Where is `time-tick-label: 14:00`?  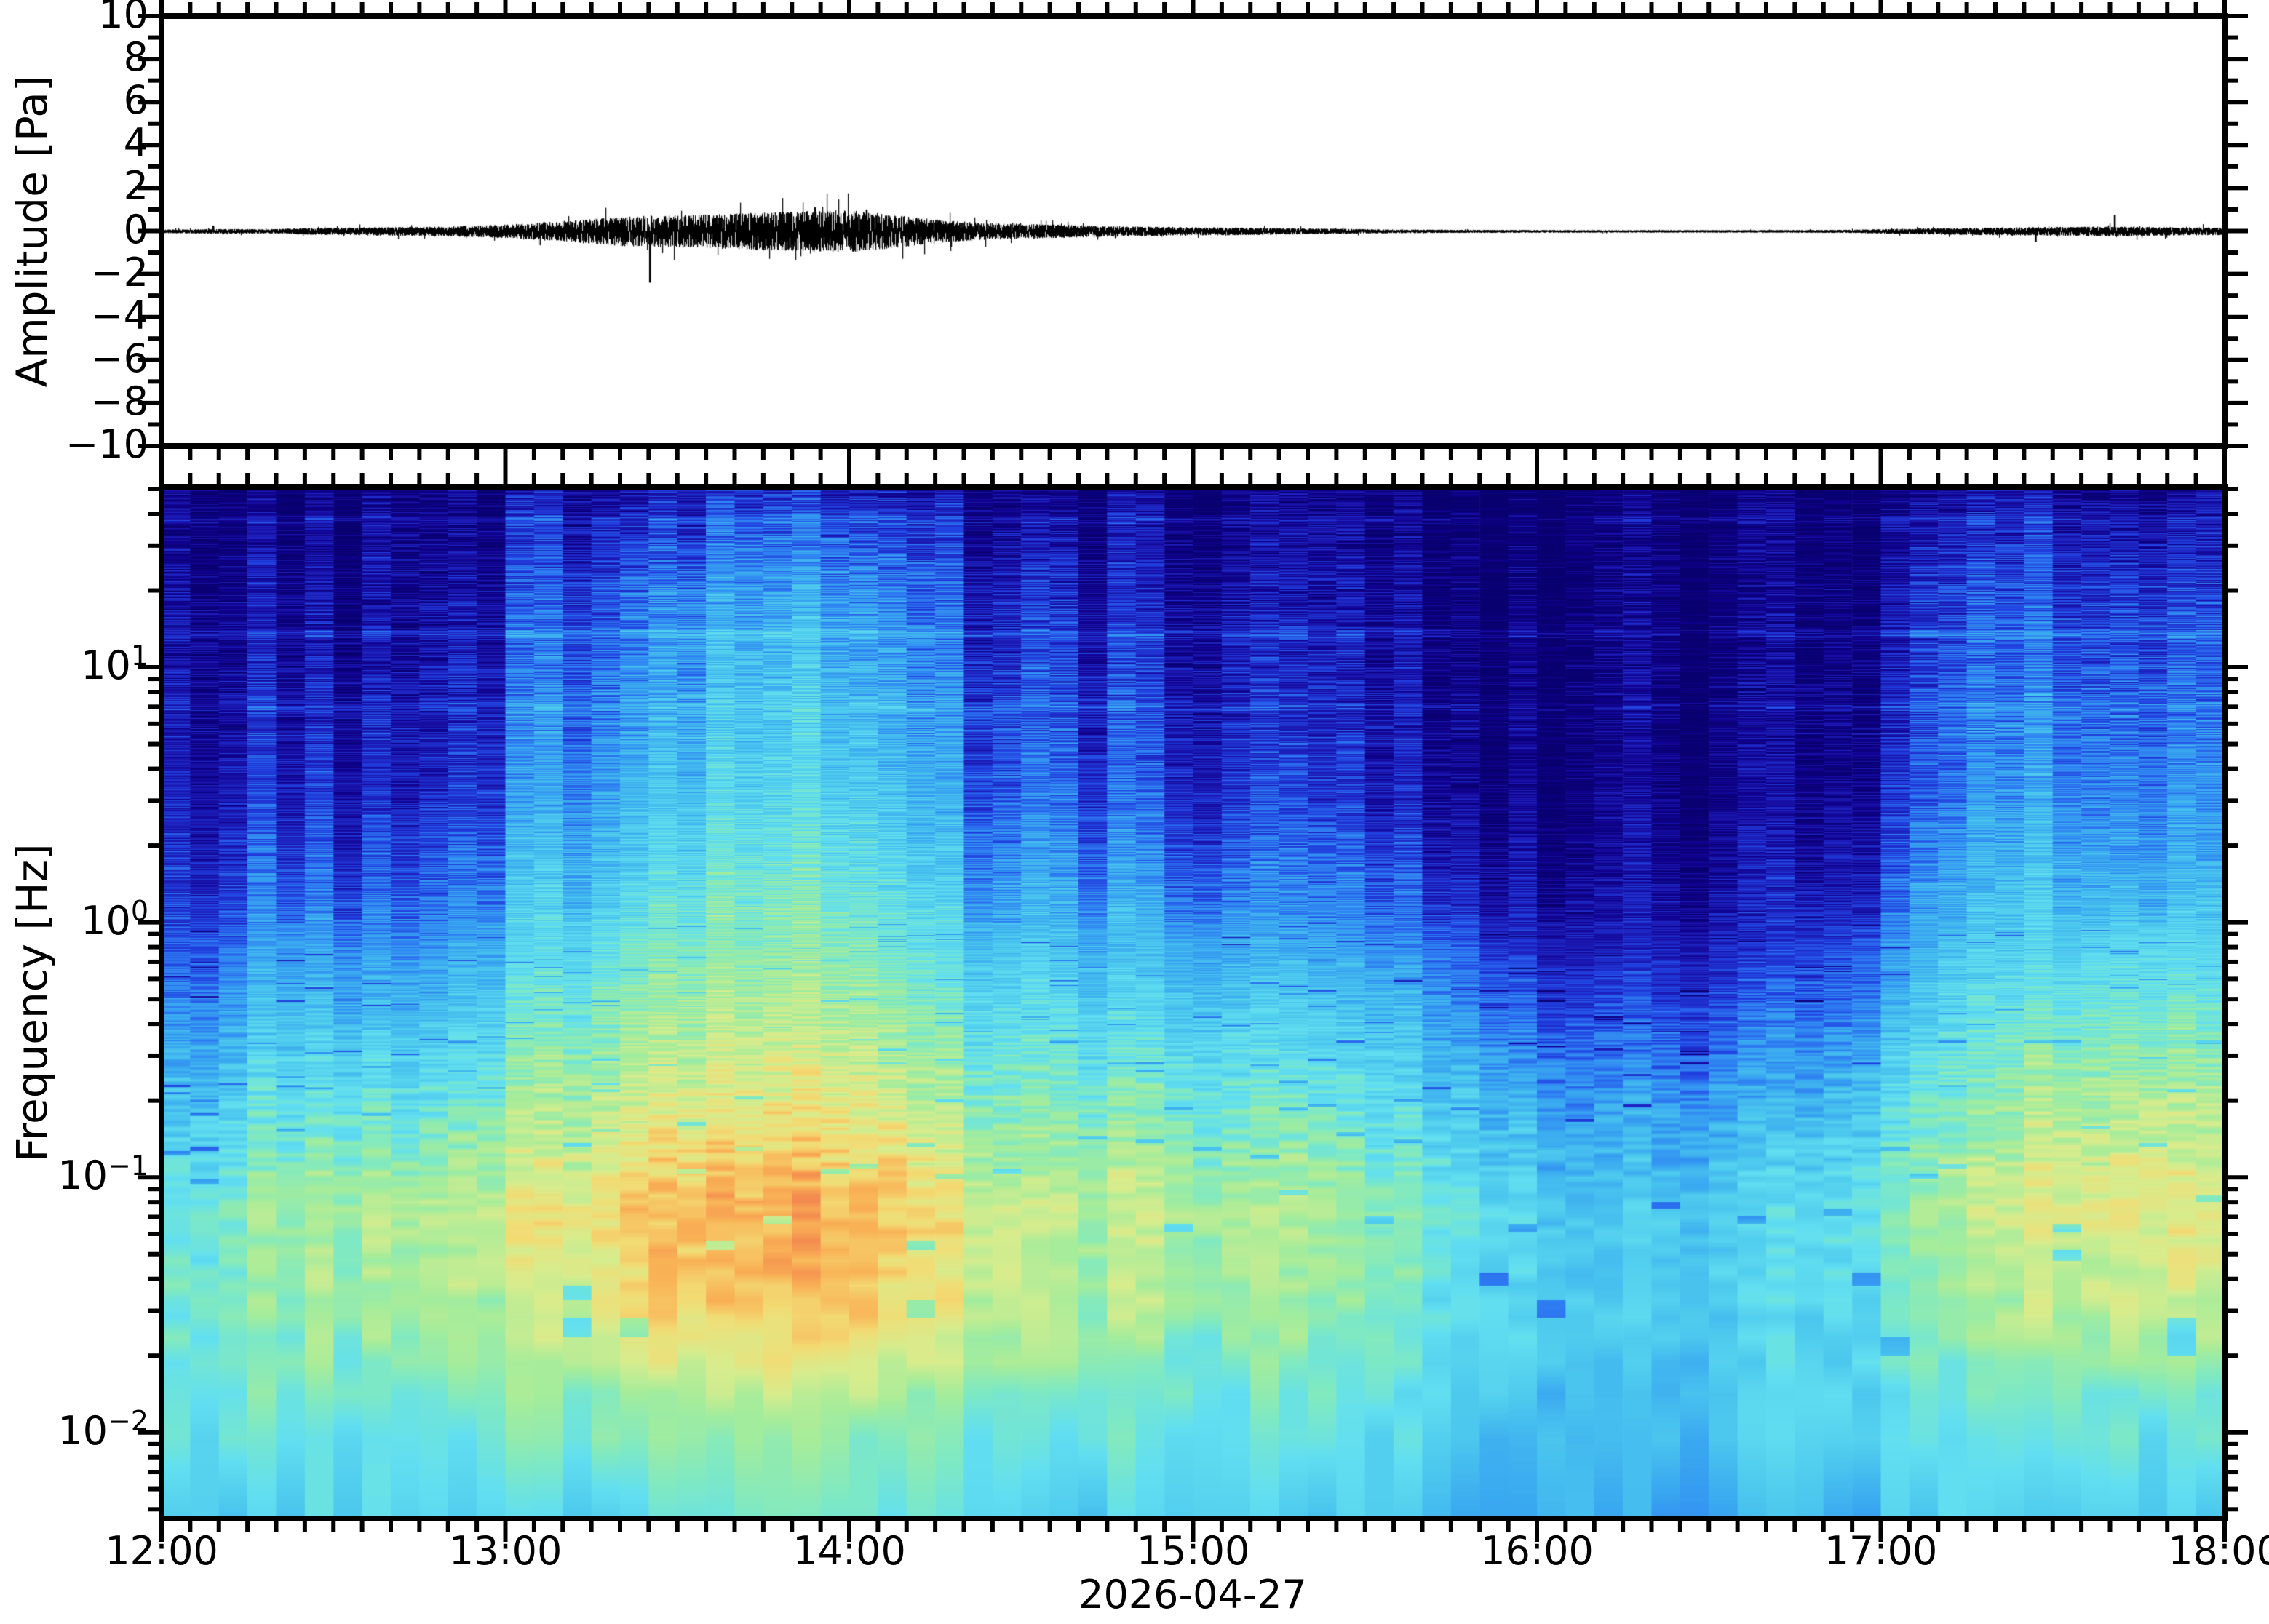
time-tick-label: 14:00 is located at coordinates (849, 1551).